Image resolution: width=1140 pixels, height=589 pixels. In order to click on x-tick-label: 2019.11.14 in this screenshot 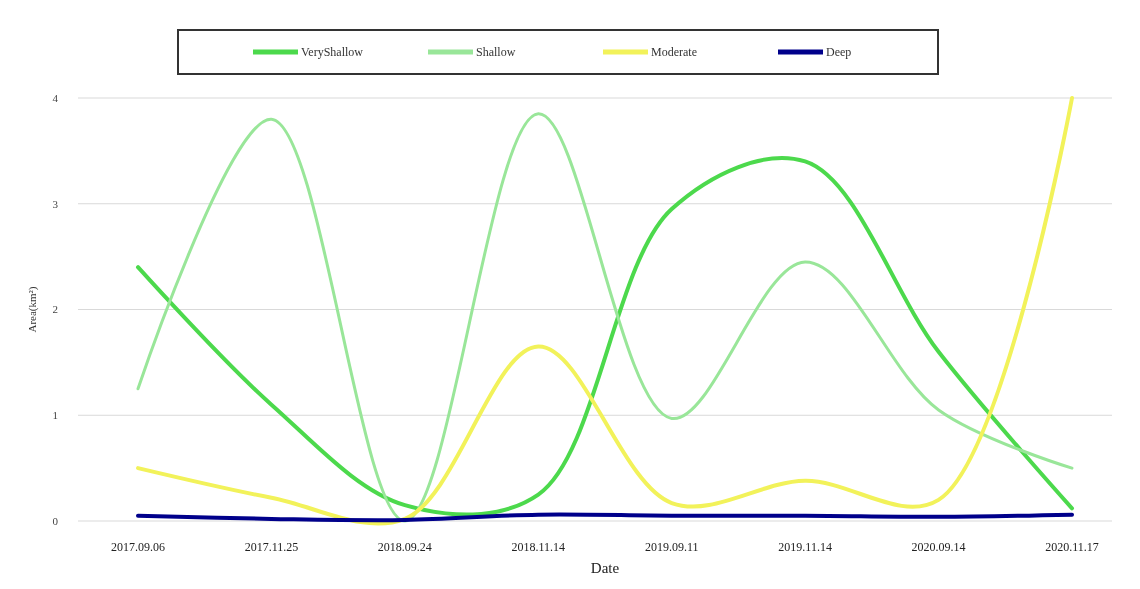, I will do `click(805, 547)`.